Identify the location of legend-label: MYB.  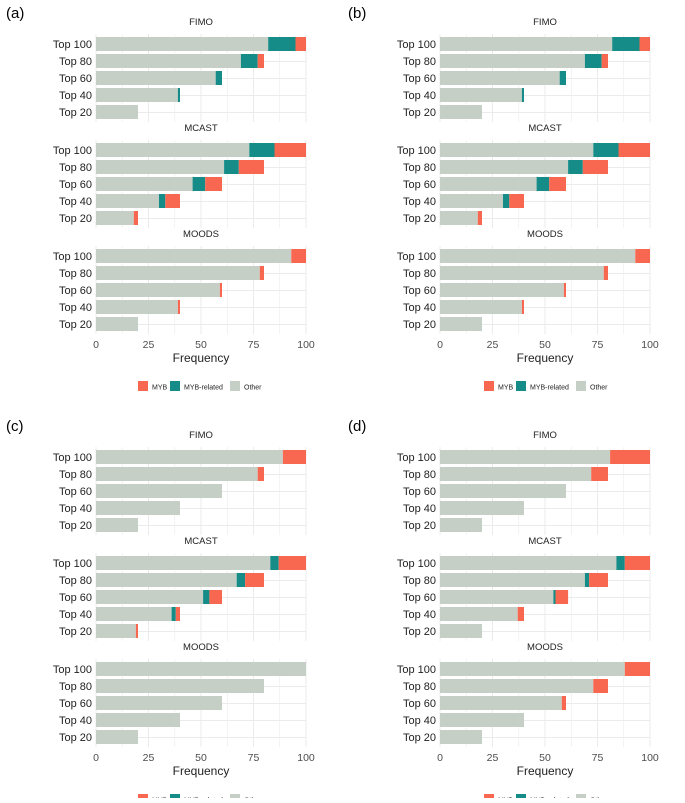
(506, 388).